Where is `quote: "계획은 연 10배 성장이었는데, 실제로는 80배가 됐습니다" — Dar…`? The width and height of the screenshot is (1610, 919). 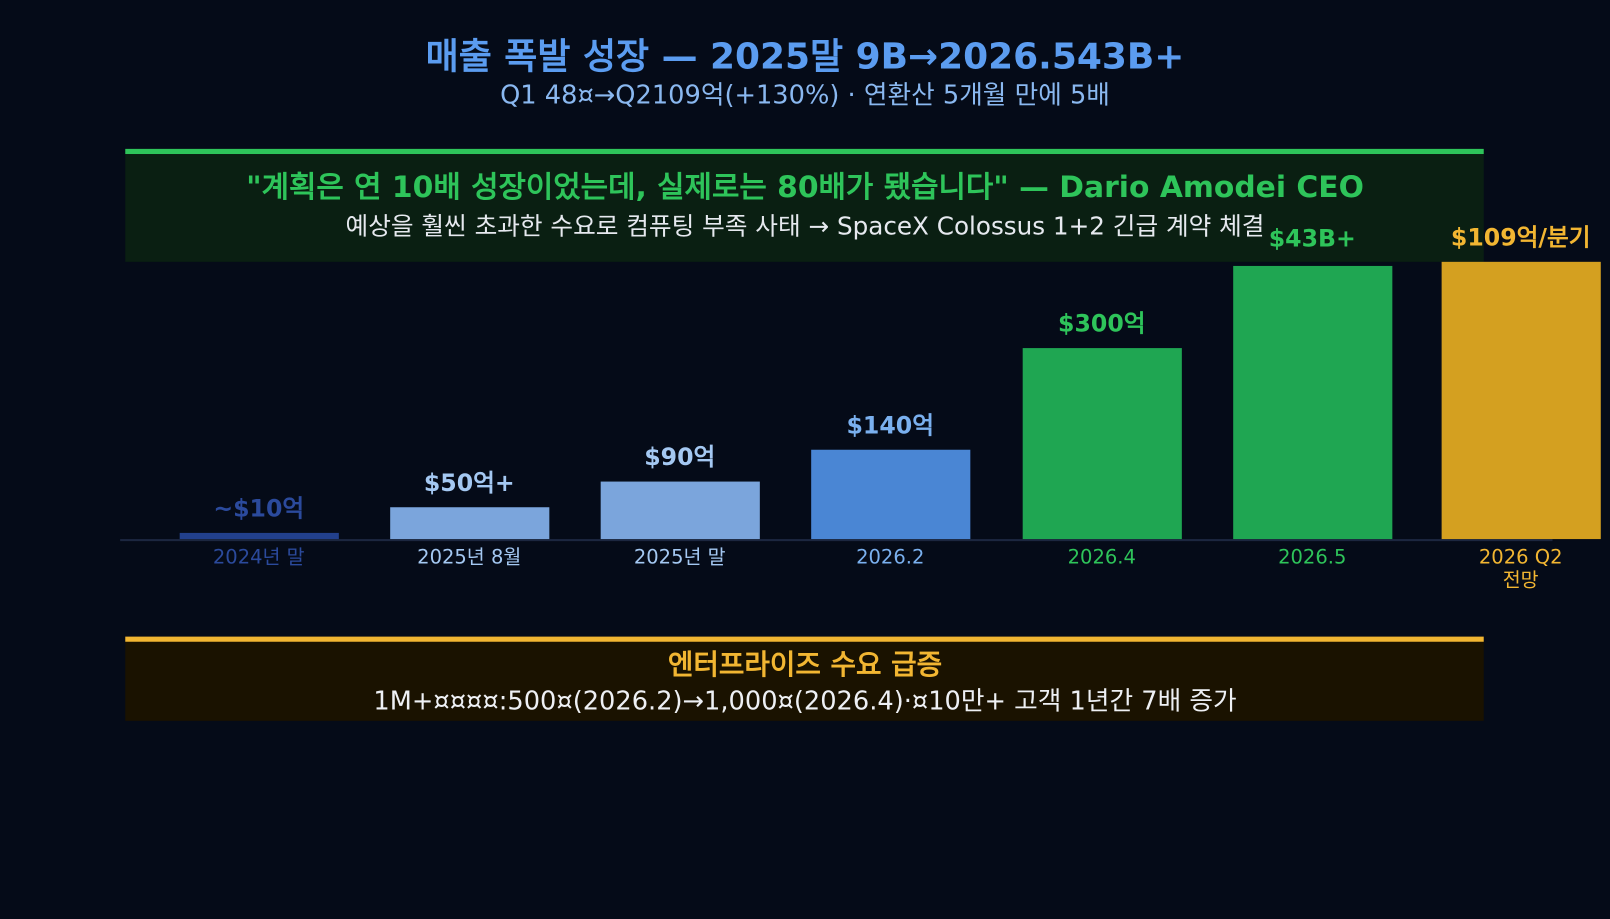 quote: "계획은 연 10배 성장이었는데, 실제로는 80배가 됐습니다" — Dar… is located at coordinates (805, 187).